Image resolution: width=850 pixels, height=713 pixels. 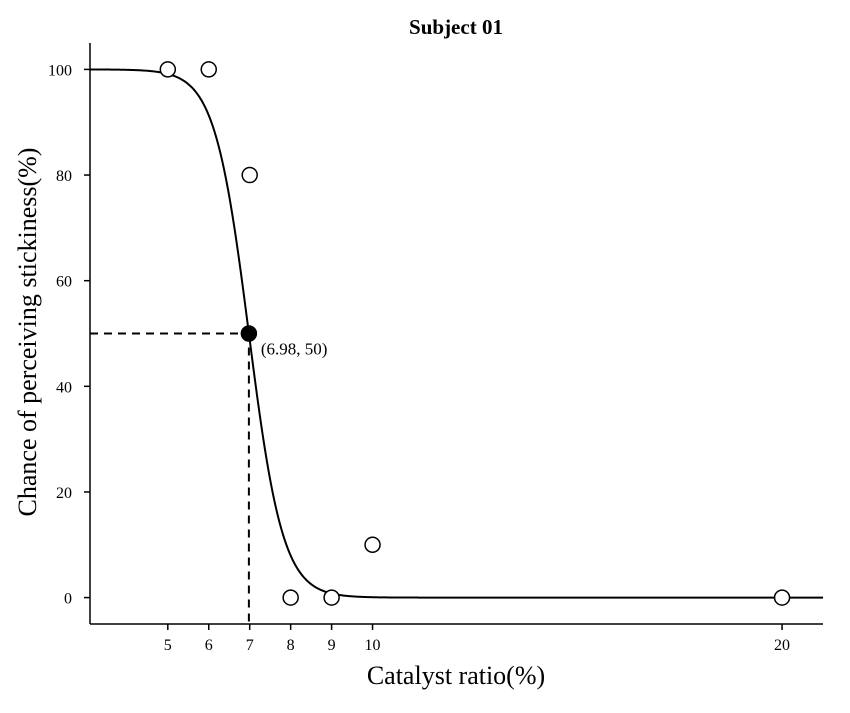 What do you see at coordinates (782, 645) in the screenshot?
I see `x-tick-label: 20` at bounding box center [782, 645].